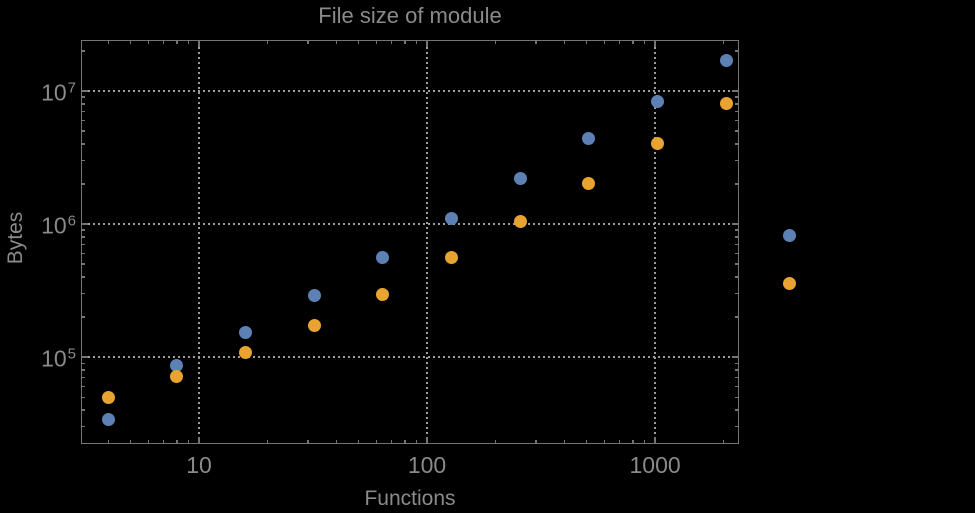  I want to click on x-tick-label: 100, so click(427, 465).